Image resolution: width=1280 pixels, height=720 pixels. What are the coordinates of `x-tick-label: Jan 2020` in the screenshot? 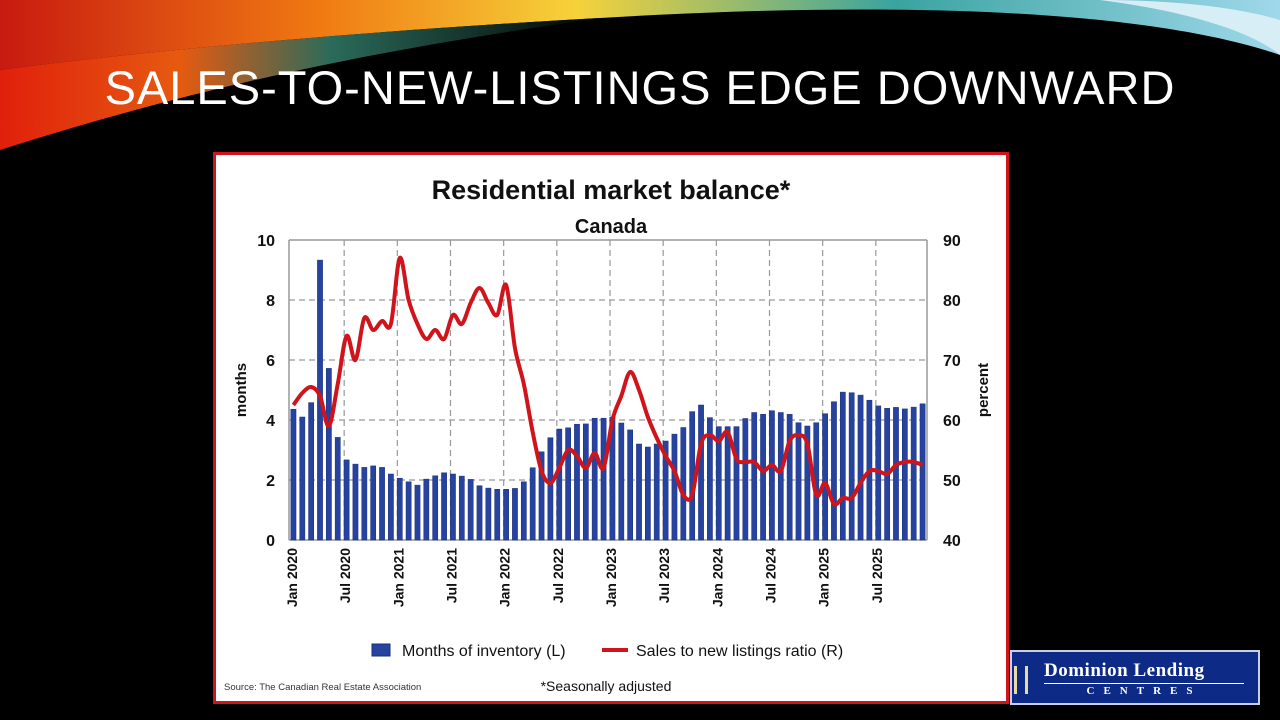 It's located at (292, 577).